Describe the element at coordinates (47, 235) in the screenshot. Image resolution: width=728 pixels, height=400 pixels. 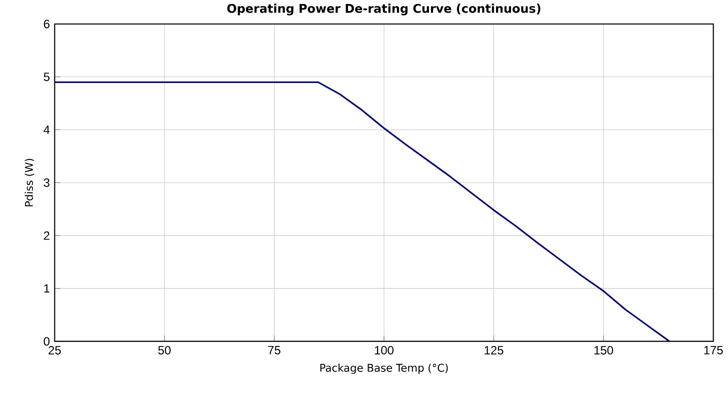
I see `y-tick-label: 2` at that location.